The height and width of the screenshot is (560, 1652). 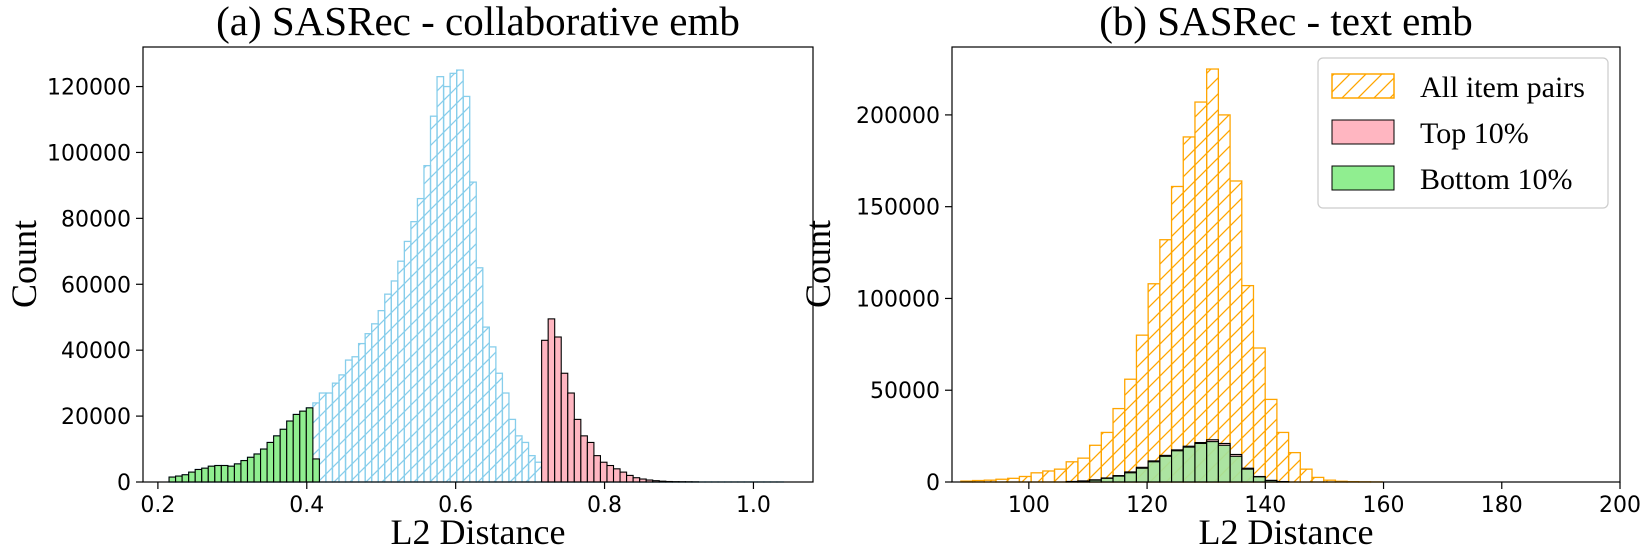 What do you see at coordinates (1620, 505) in the screenshot?
I see `x-tick-label: 200` at bounding box center [1620, 505].